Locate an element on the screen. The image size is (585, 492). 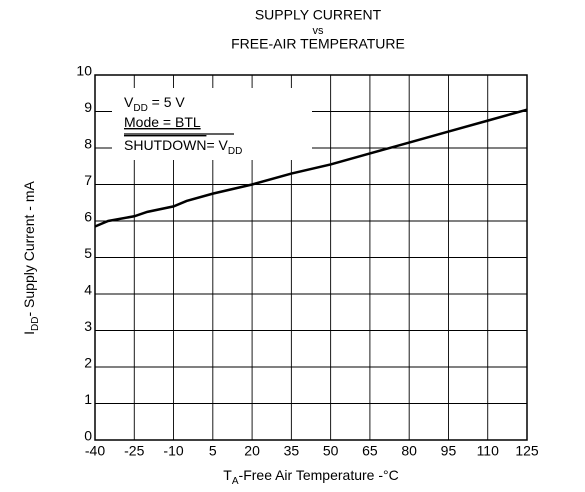
annotation: SHUTDOWN= VDD is located at coordinates (183, 147).